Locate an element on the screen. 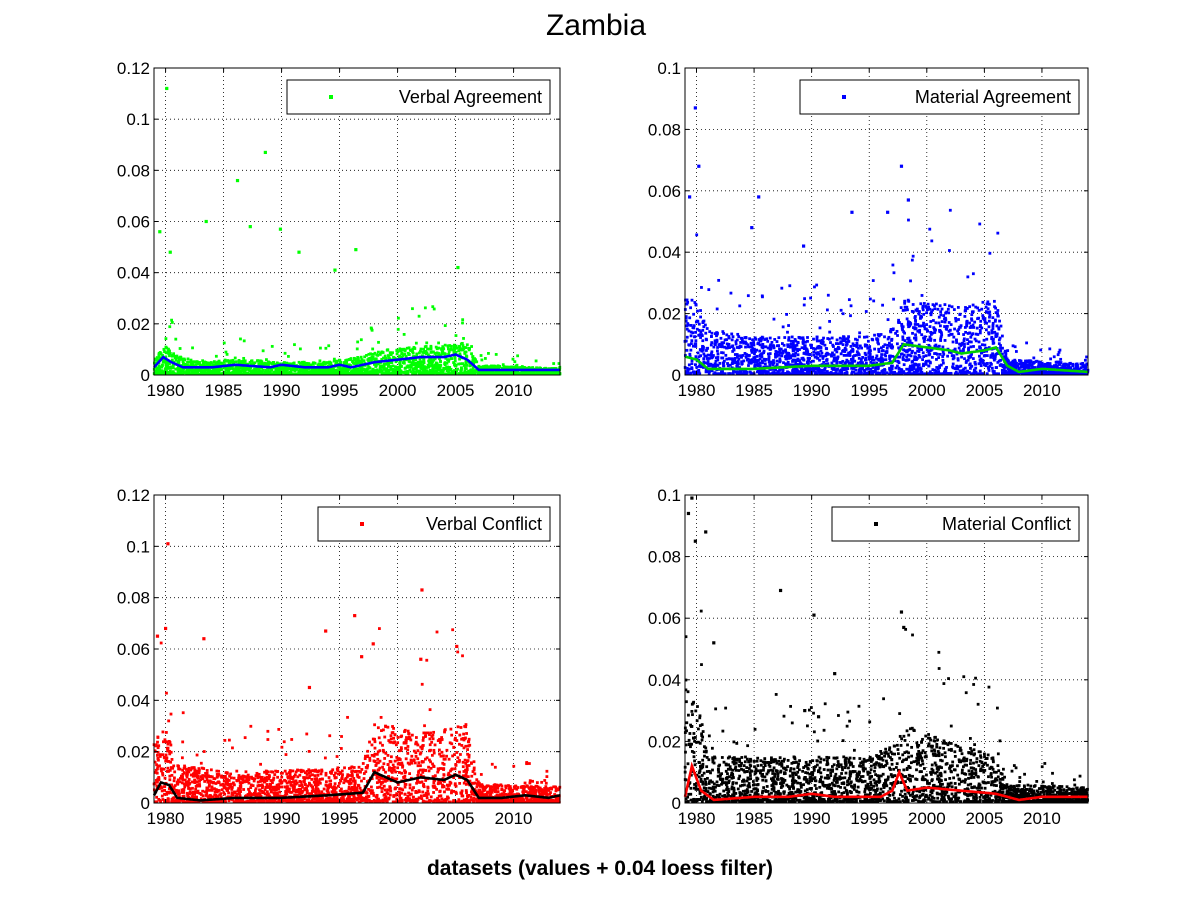 This screenshot has width=1201, height=901. figure-xlabel: datasets (values + 0.04 loess filter) is located at coordinates (600, 868).